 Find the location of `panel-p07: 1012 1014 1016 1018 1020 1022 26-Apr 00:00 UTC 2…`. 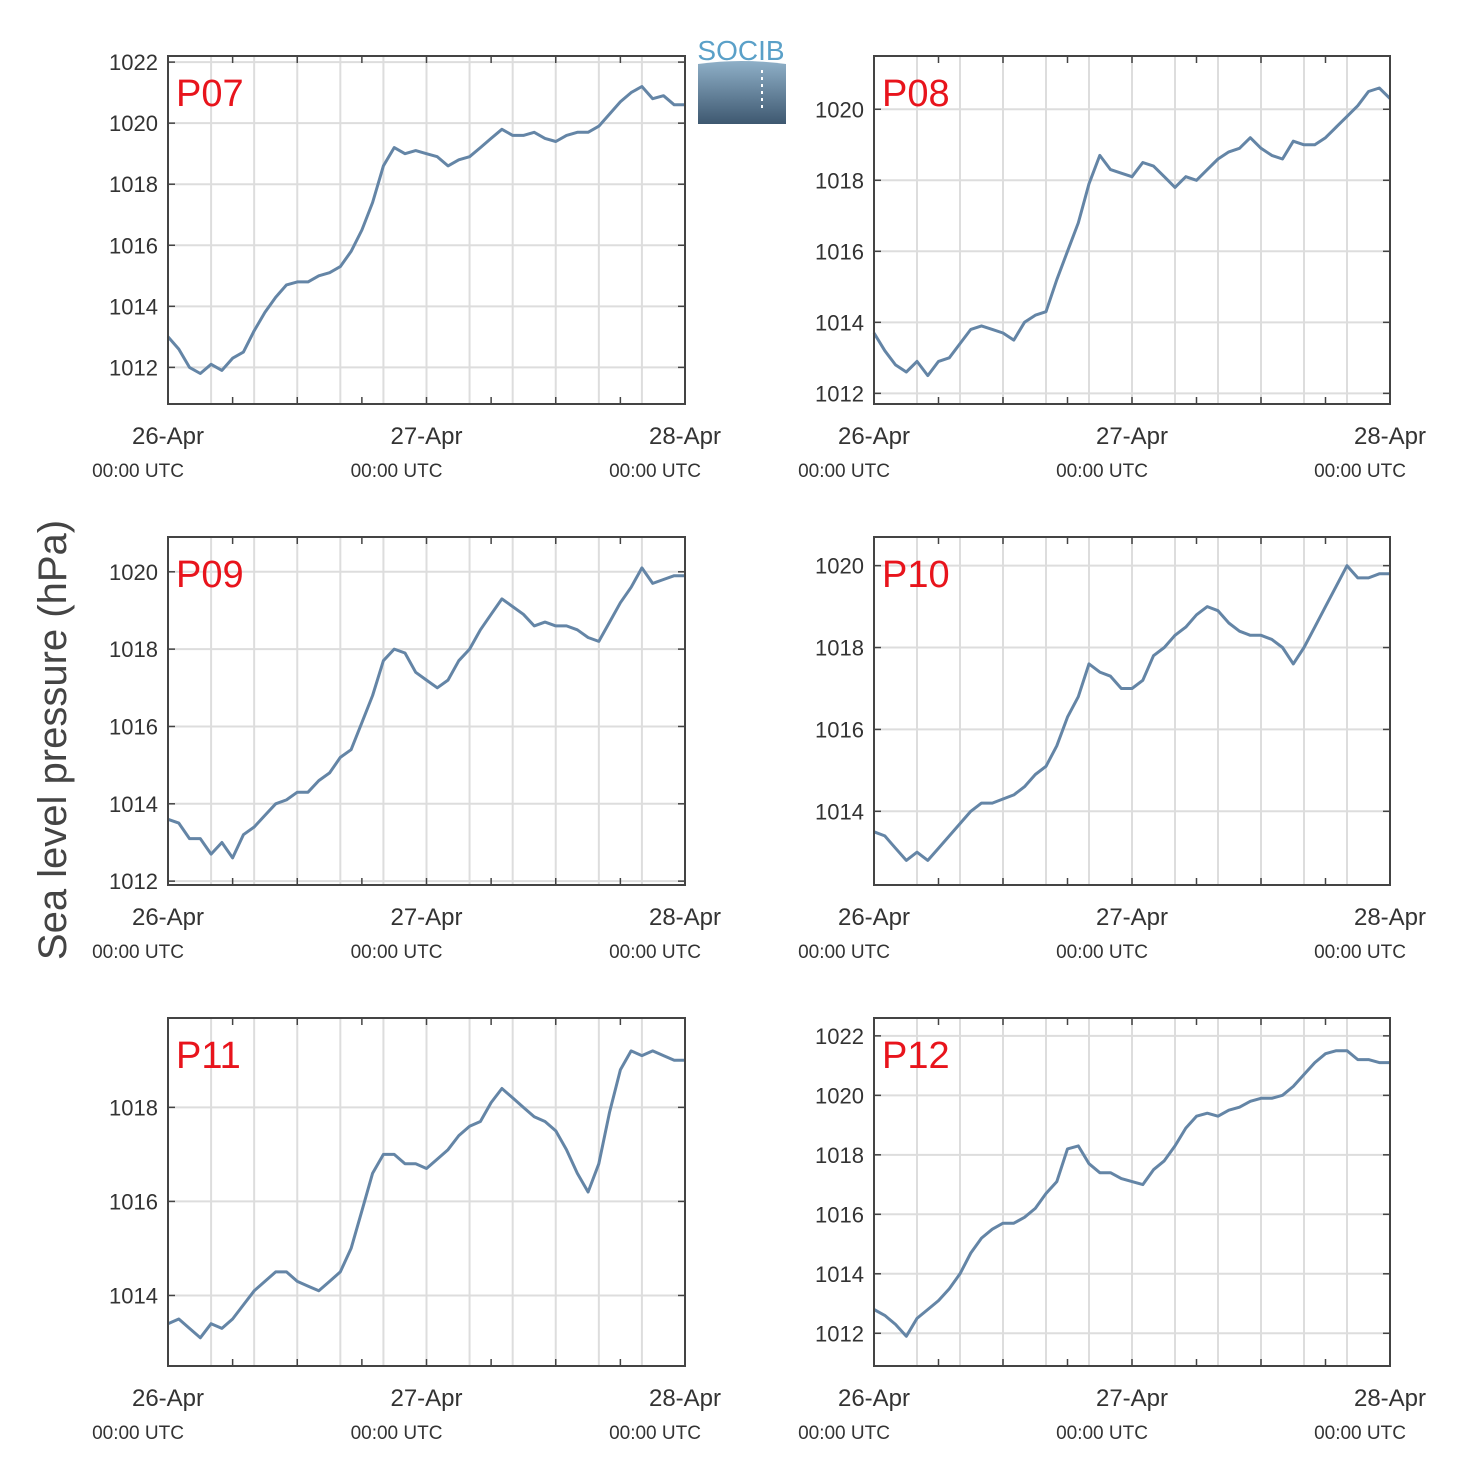

panel-p07: 1012 1014 1016 1018 1020 1022 26-Apr 00:00 UTC 2… is located at coordinates (406, 266).